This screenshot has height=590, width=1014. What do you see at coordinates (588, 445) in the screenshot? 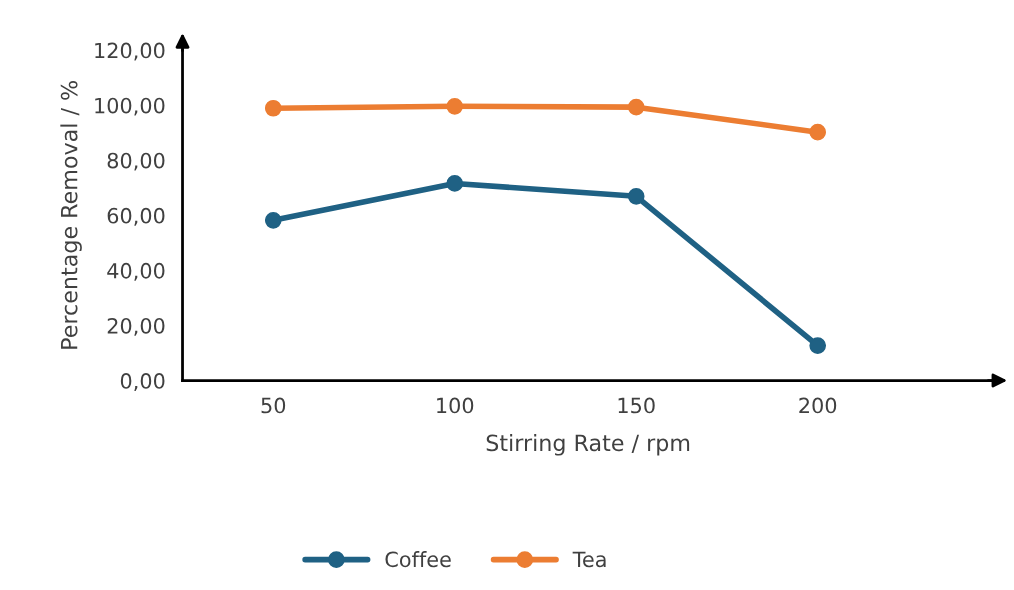
I see `x-axis-title: Stirring Rate / rpm` at bounding box center [588, 445].